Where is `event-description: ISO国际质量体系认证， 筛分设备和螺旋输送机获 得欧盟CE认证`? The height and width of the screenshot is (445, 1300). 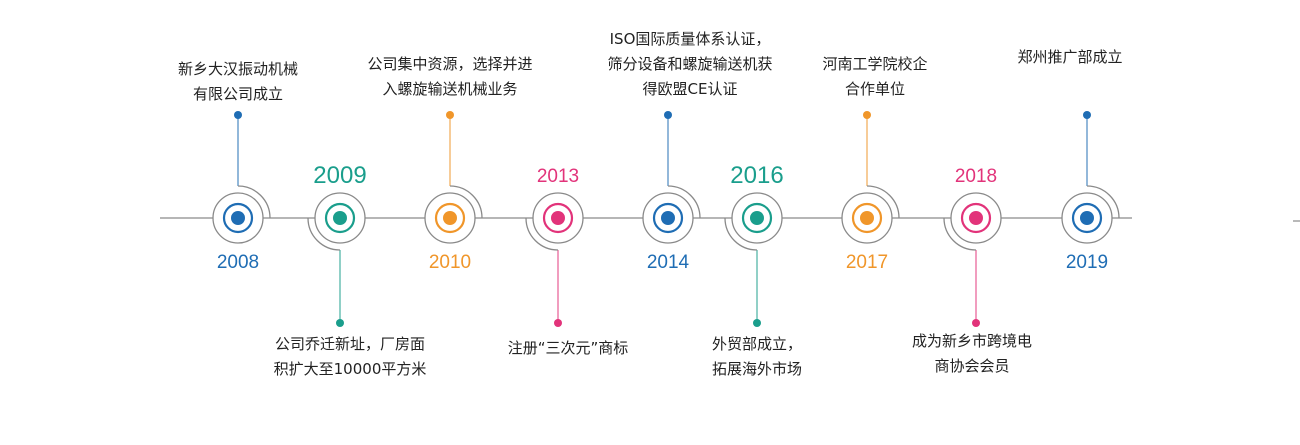 event-description: ISO国际质量体系认证， 筛分设备和螺旋输送机获 得欧盟CE认证 is located at coordinates (689, 64).